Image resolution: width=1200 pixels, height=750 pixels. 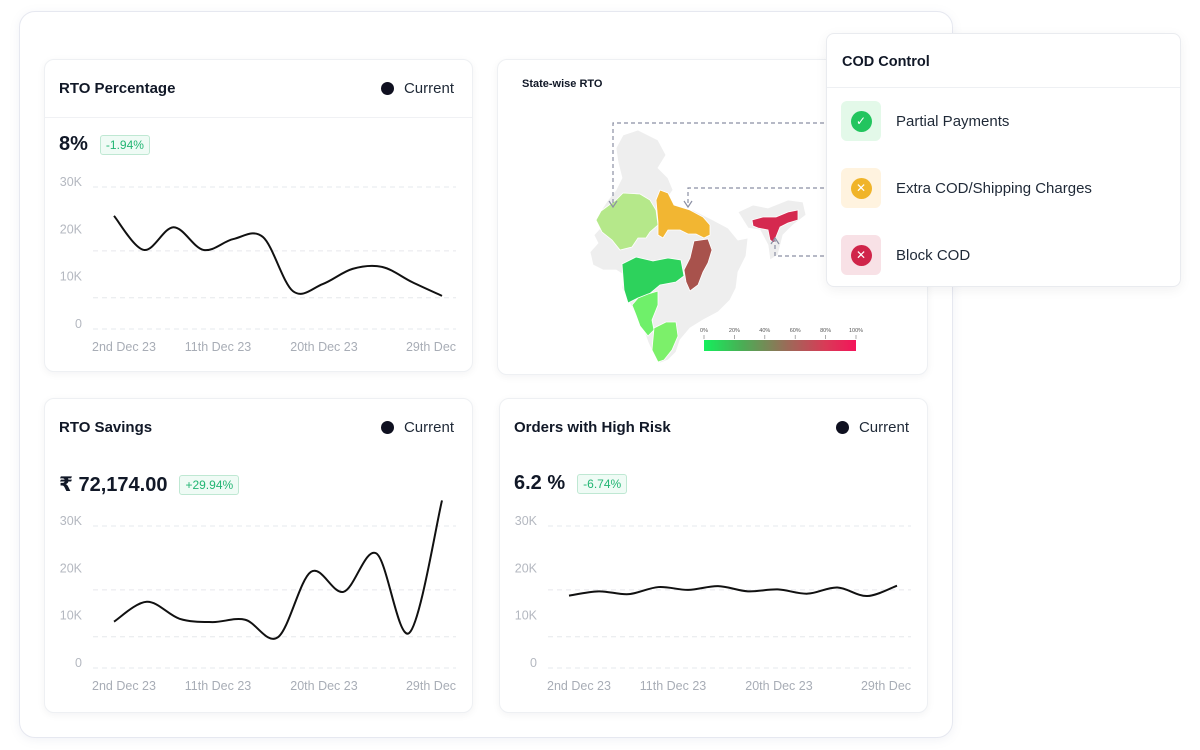 I want to click on card-title: RTO Percentage, so click(x=117, y=88).